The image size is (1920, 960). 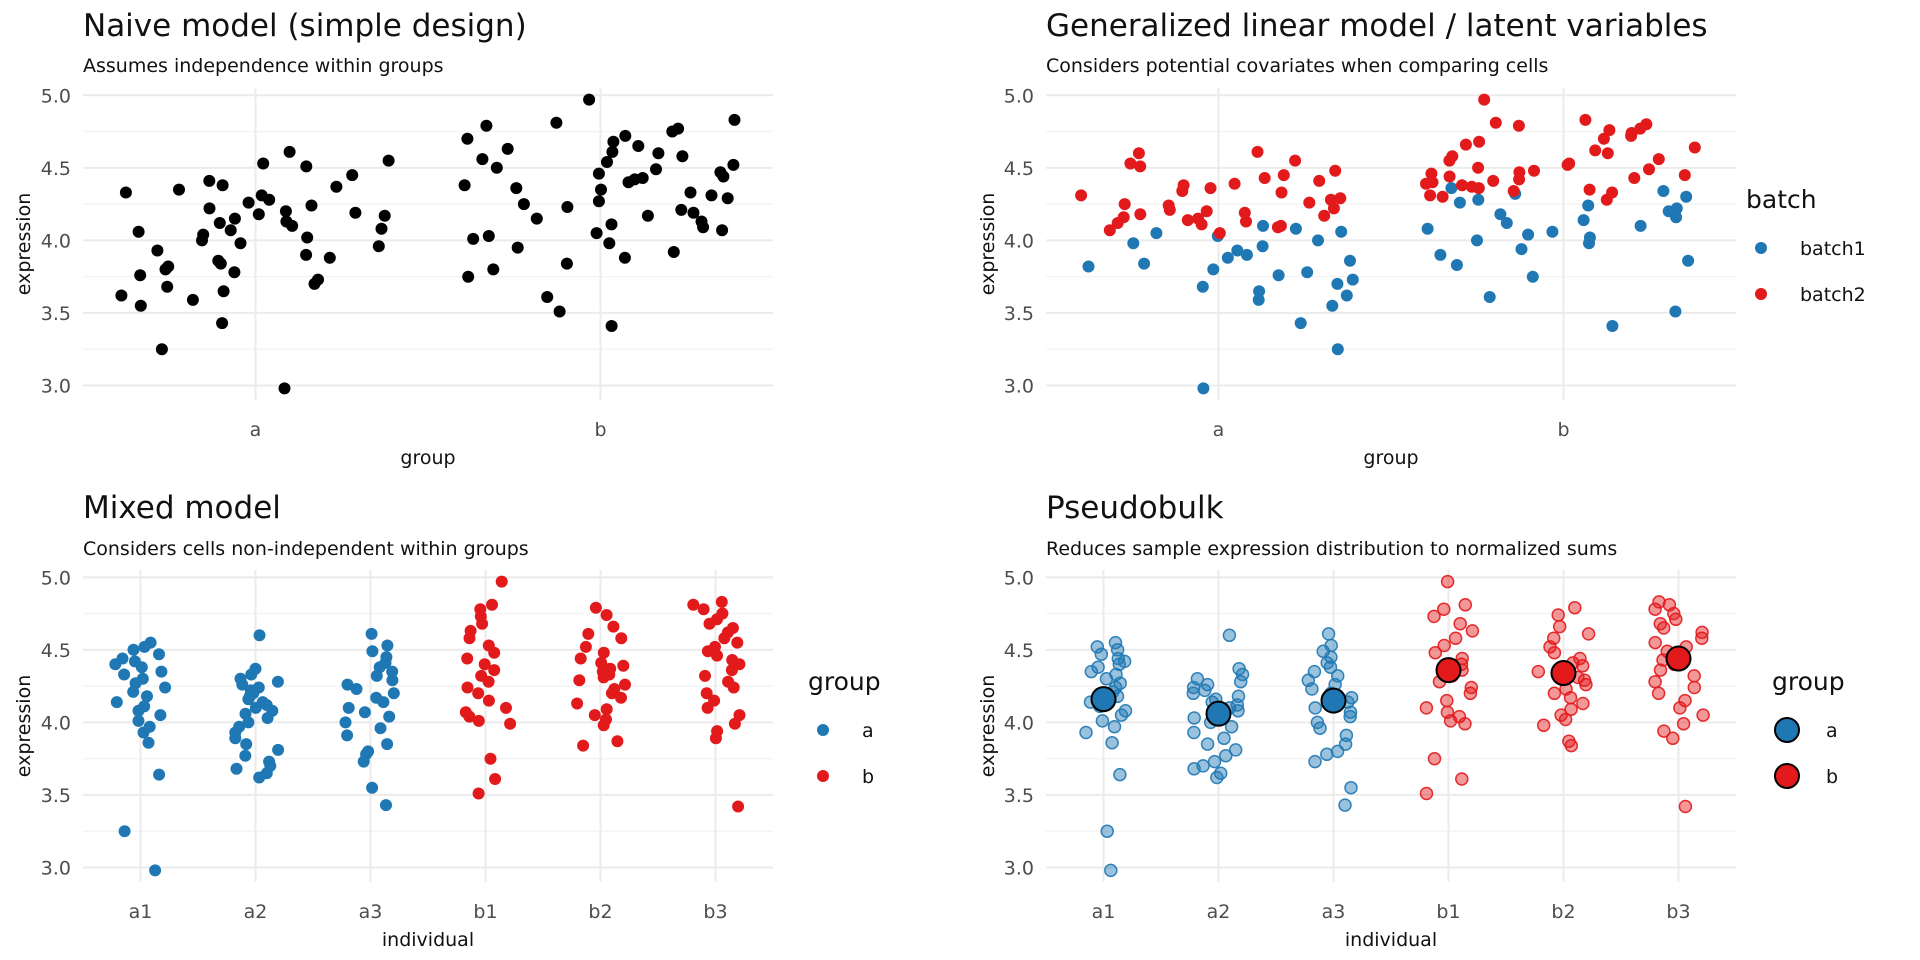 What do you see at coordinates (1019, 578) in the screenshot?
I see `y-tick-label: 5.0` at bounding box center [1019, 578].